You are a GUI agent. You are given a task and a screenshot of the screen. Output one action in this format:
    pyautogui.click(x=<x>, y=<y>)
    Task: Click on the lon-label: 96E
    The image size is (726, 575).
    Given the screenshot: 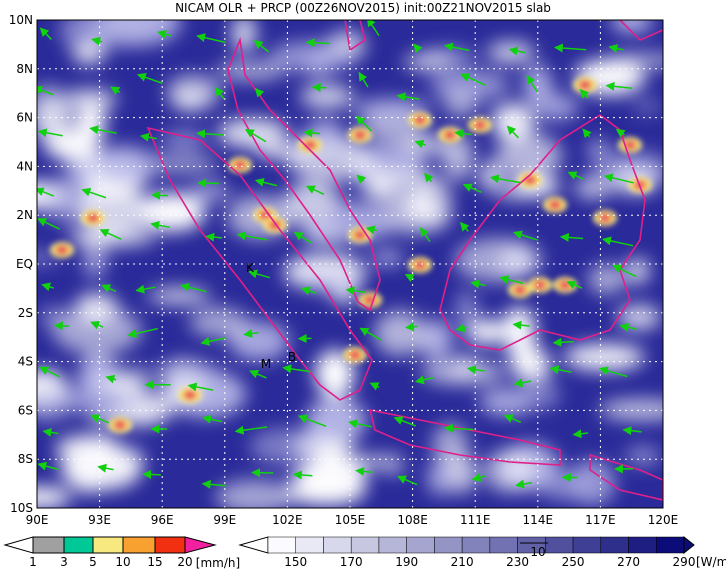 What is the action you would take?
    pyautogui.click(x=162, y=520)
    